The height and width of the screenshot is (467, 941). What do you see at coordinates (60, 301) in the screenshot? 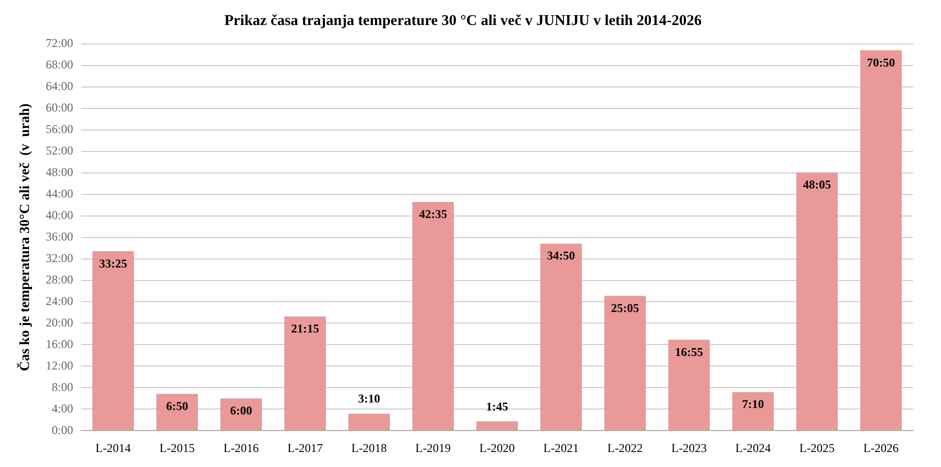
I see `y-tick-label: 24:00` at bounding box center [60, 301].